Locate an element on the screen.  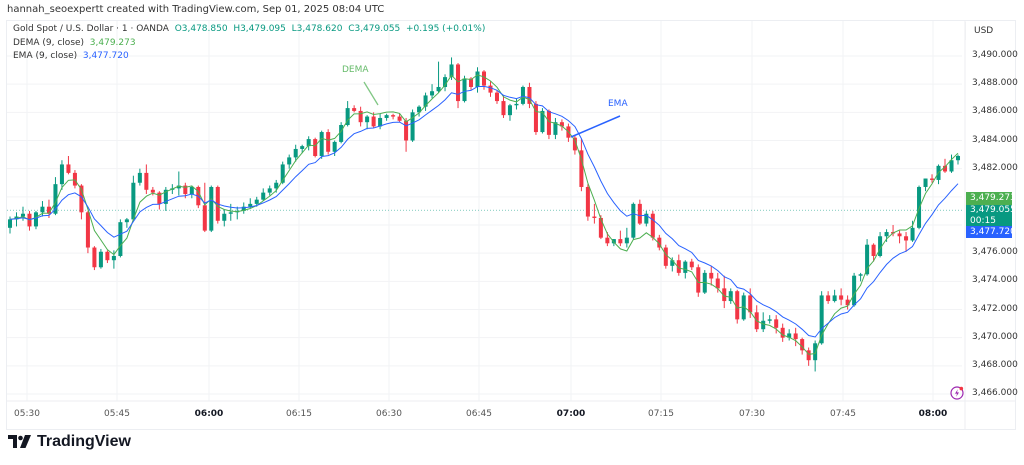
price-tick-label: 3,476.000 is located at coordinates (995, 252).